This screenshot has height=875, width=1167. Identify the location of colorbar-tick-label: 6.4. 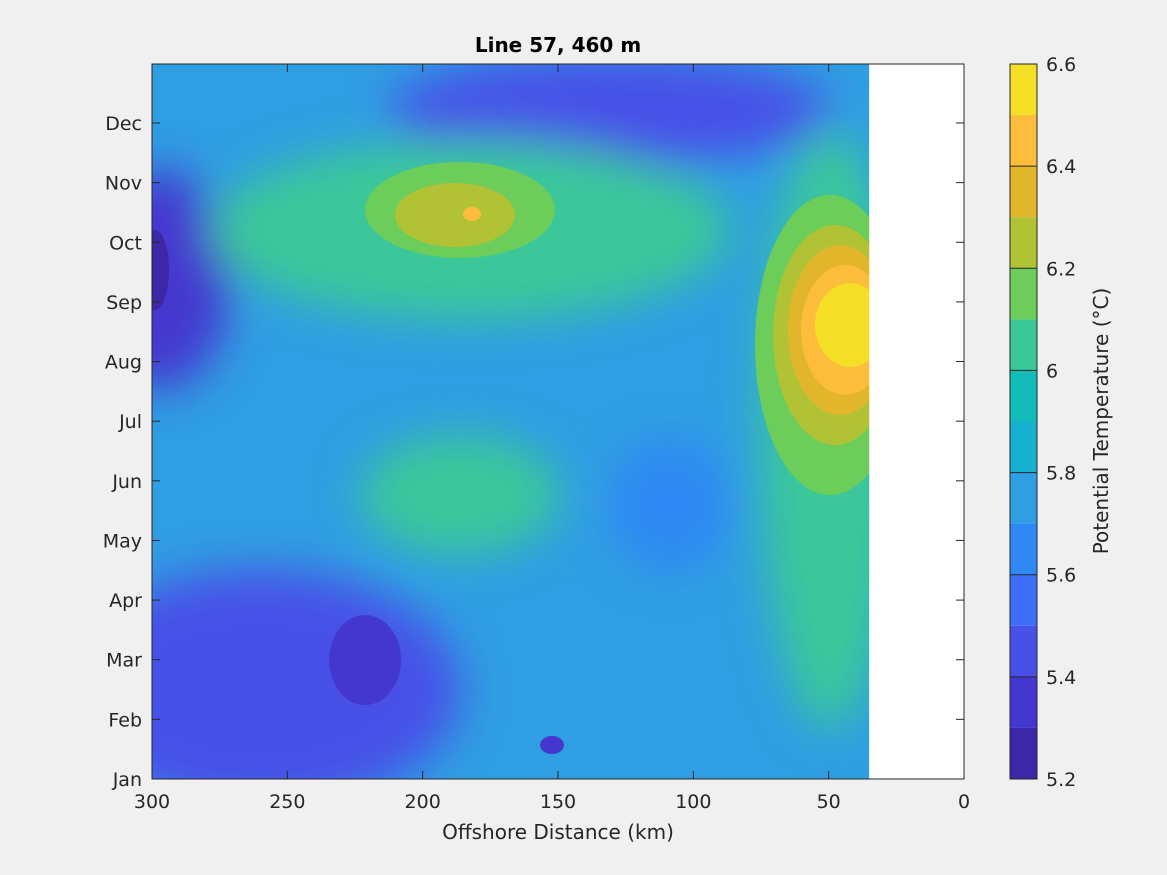
(1061, 167).